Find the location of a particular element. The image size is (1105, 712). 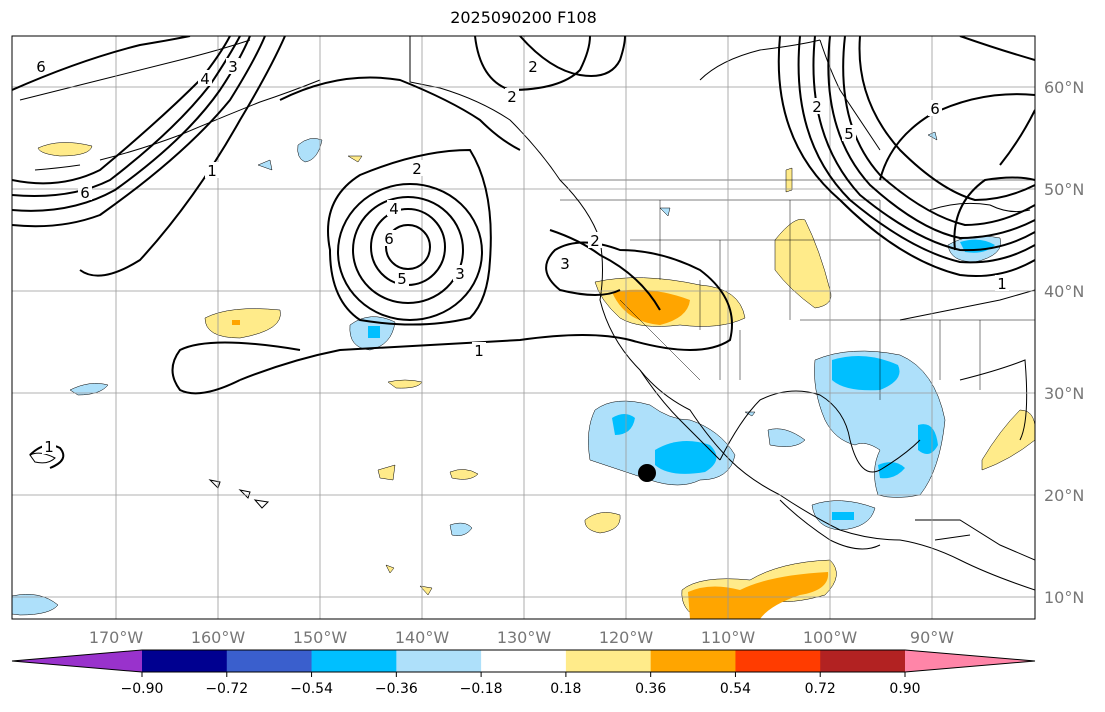

lon-label: 100°W is located at coordinates (830, 637).